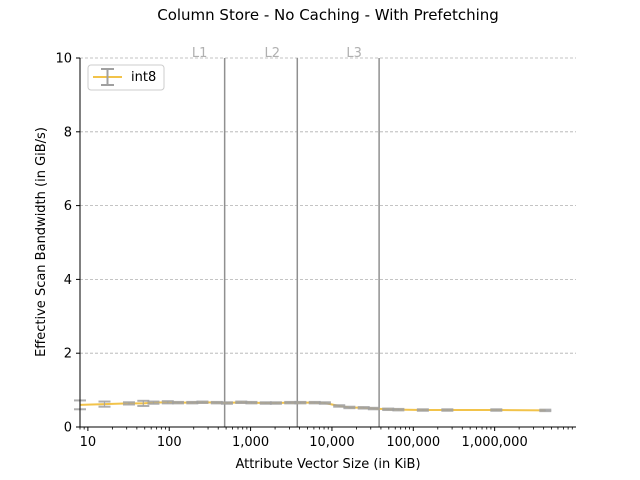 The height and width of the screenshot is (480, 640). What do you see at coordinates (63, 59) in the screenshot?
I see `y-tick-label: 10` at bounding box center [63, 59].